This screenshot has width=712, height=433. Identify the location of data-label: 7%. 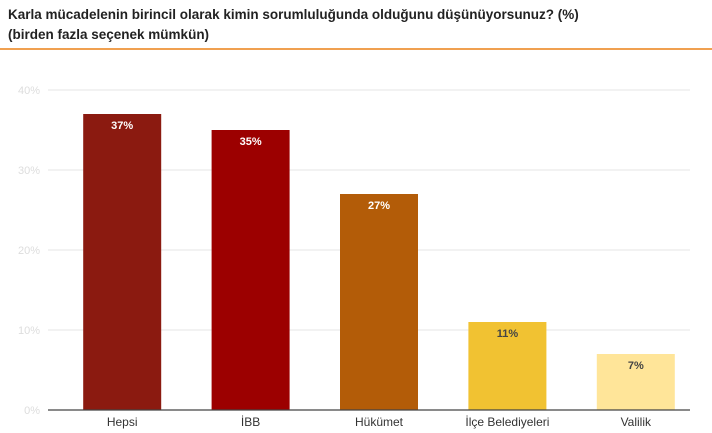
(636, 366).